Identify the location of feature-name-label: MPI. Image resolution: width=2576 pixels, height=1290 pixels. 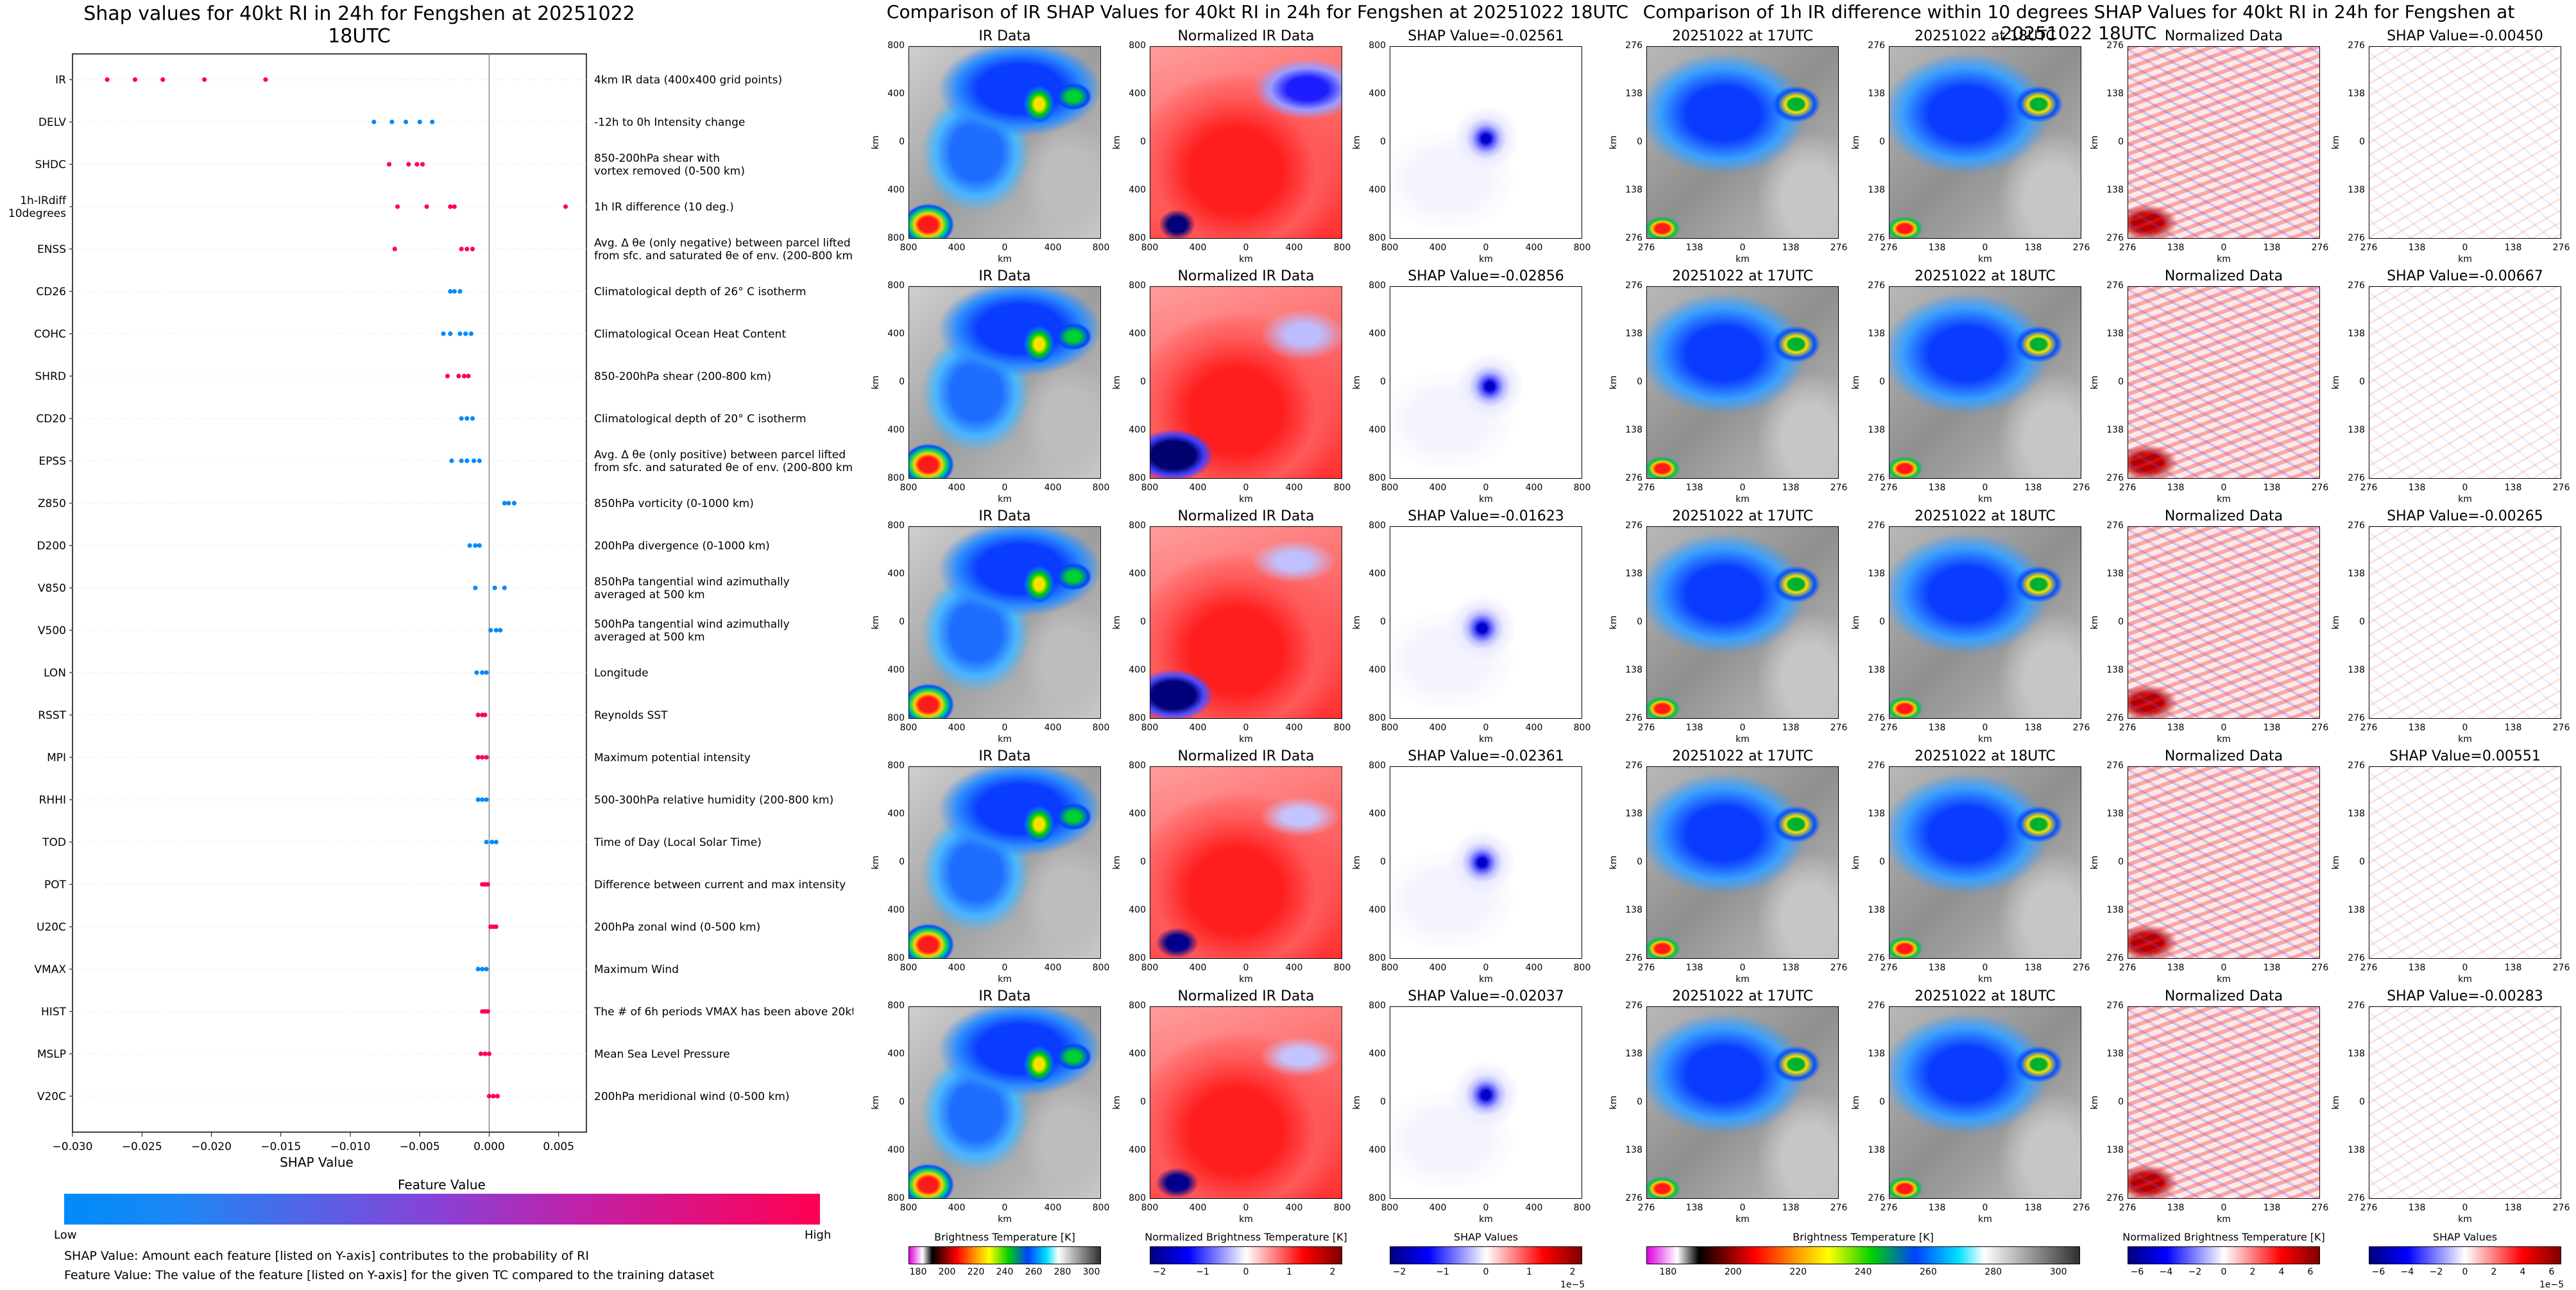
(56, 758).